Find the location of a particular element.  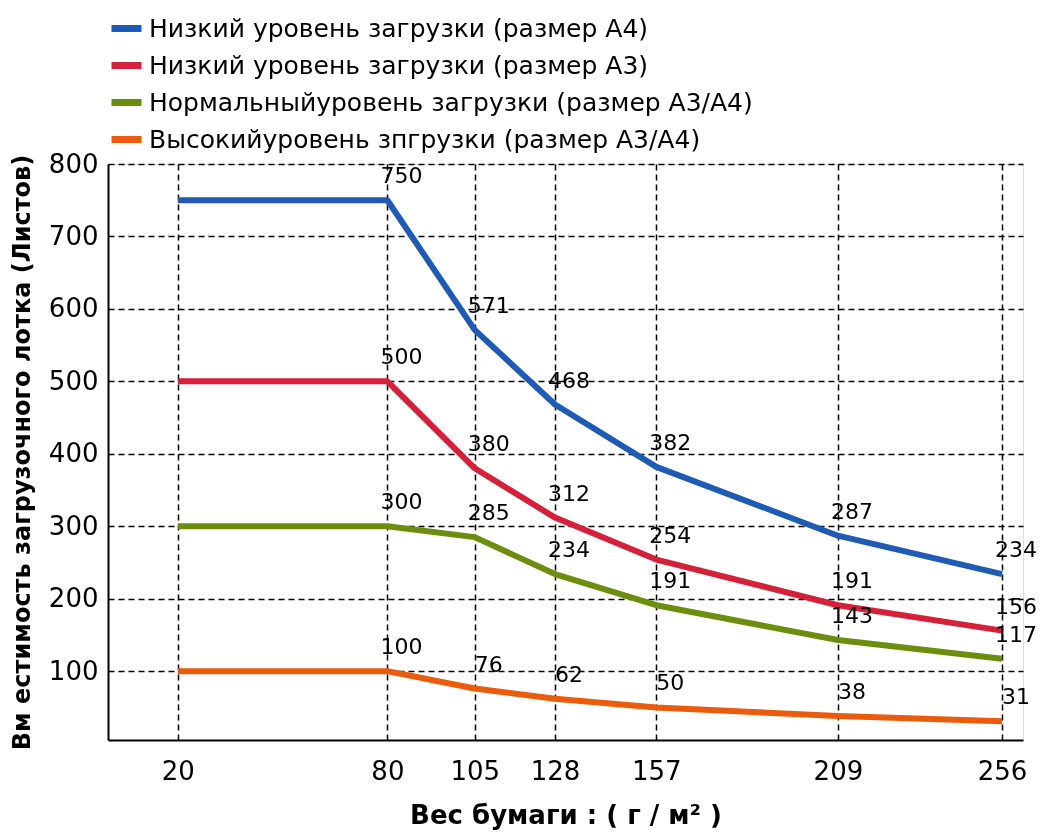

data-label: 38 is located at coordinates (851, 692).